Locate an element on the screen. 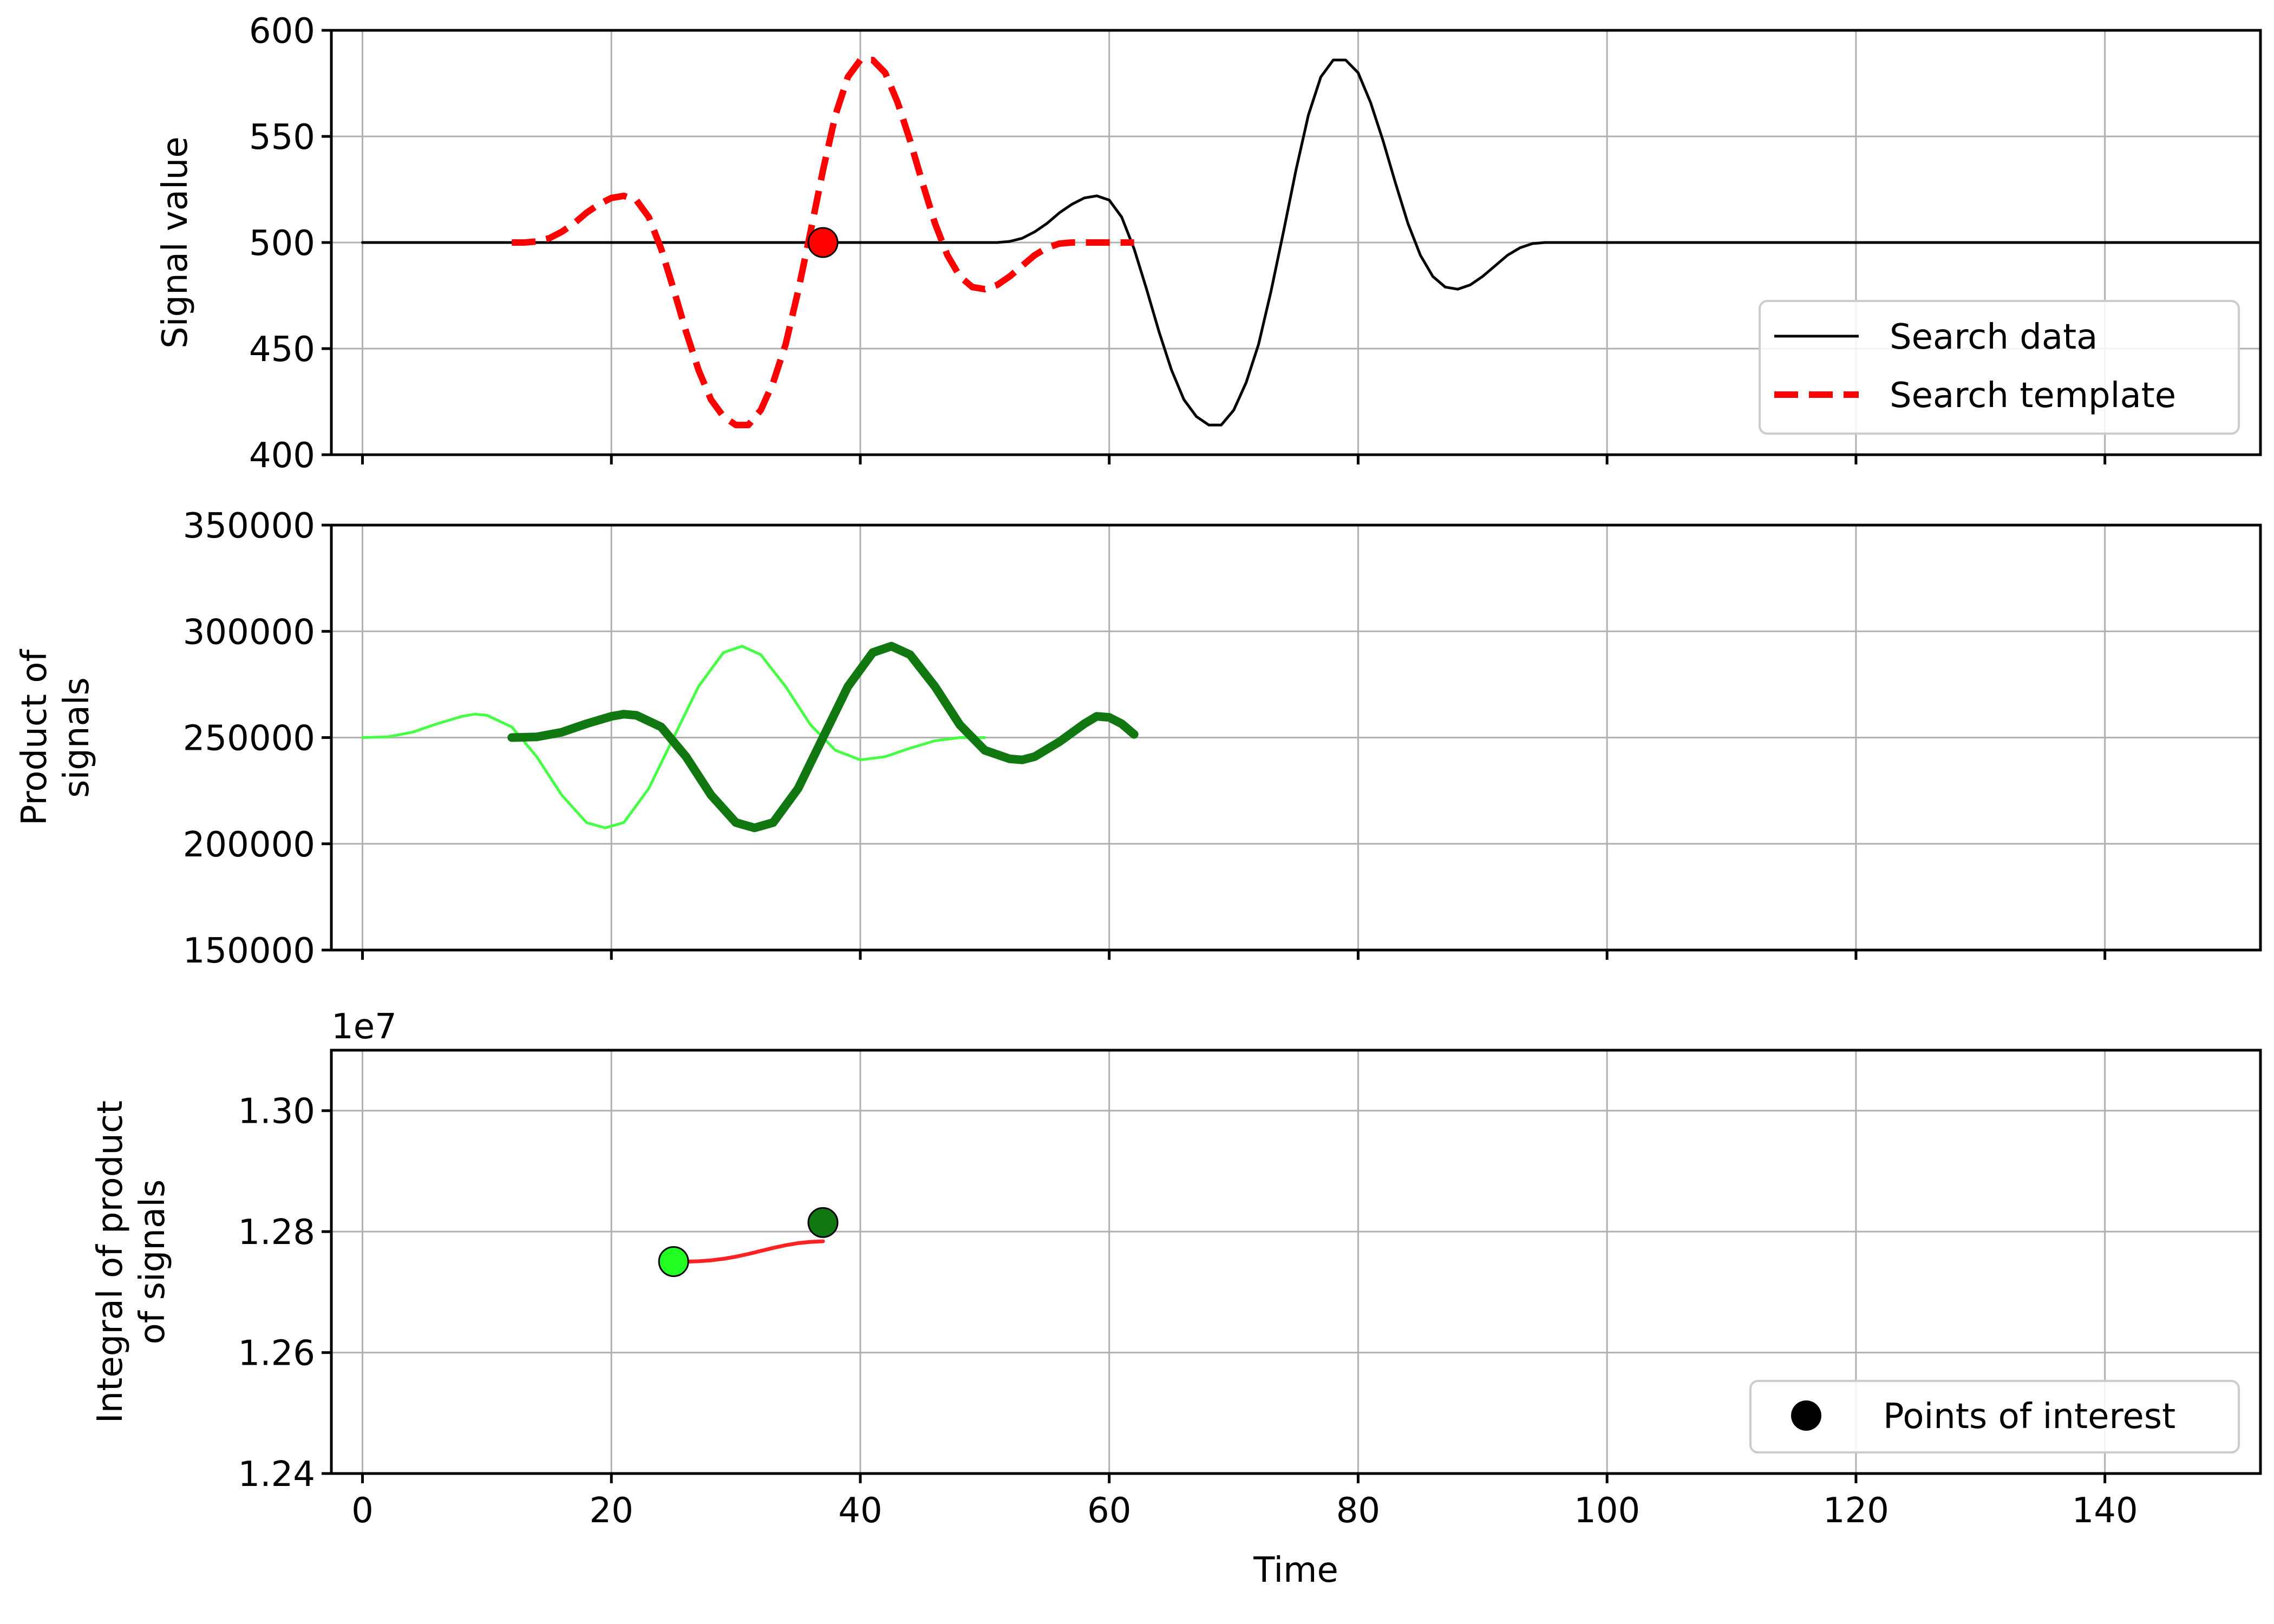 The image size is (2274, 1624). x-tick-label: 20 is located at coordinates (611, 1511).